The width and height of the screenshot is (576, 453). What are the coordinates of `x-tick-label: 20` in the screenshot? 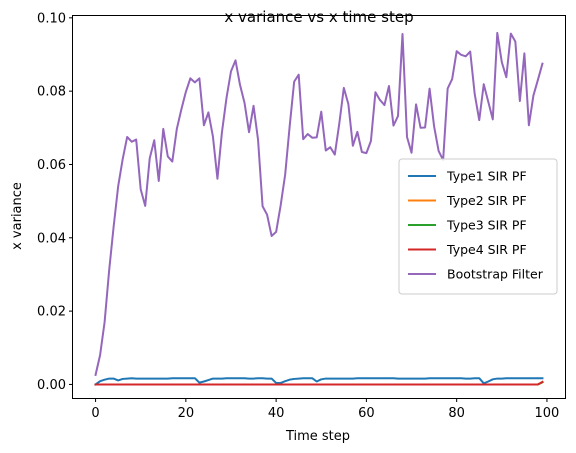 It's located at (186, 413).